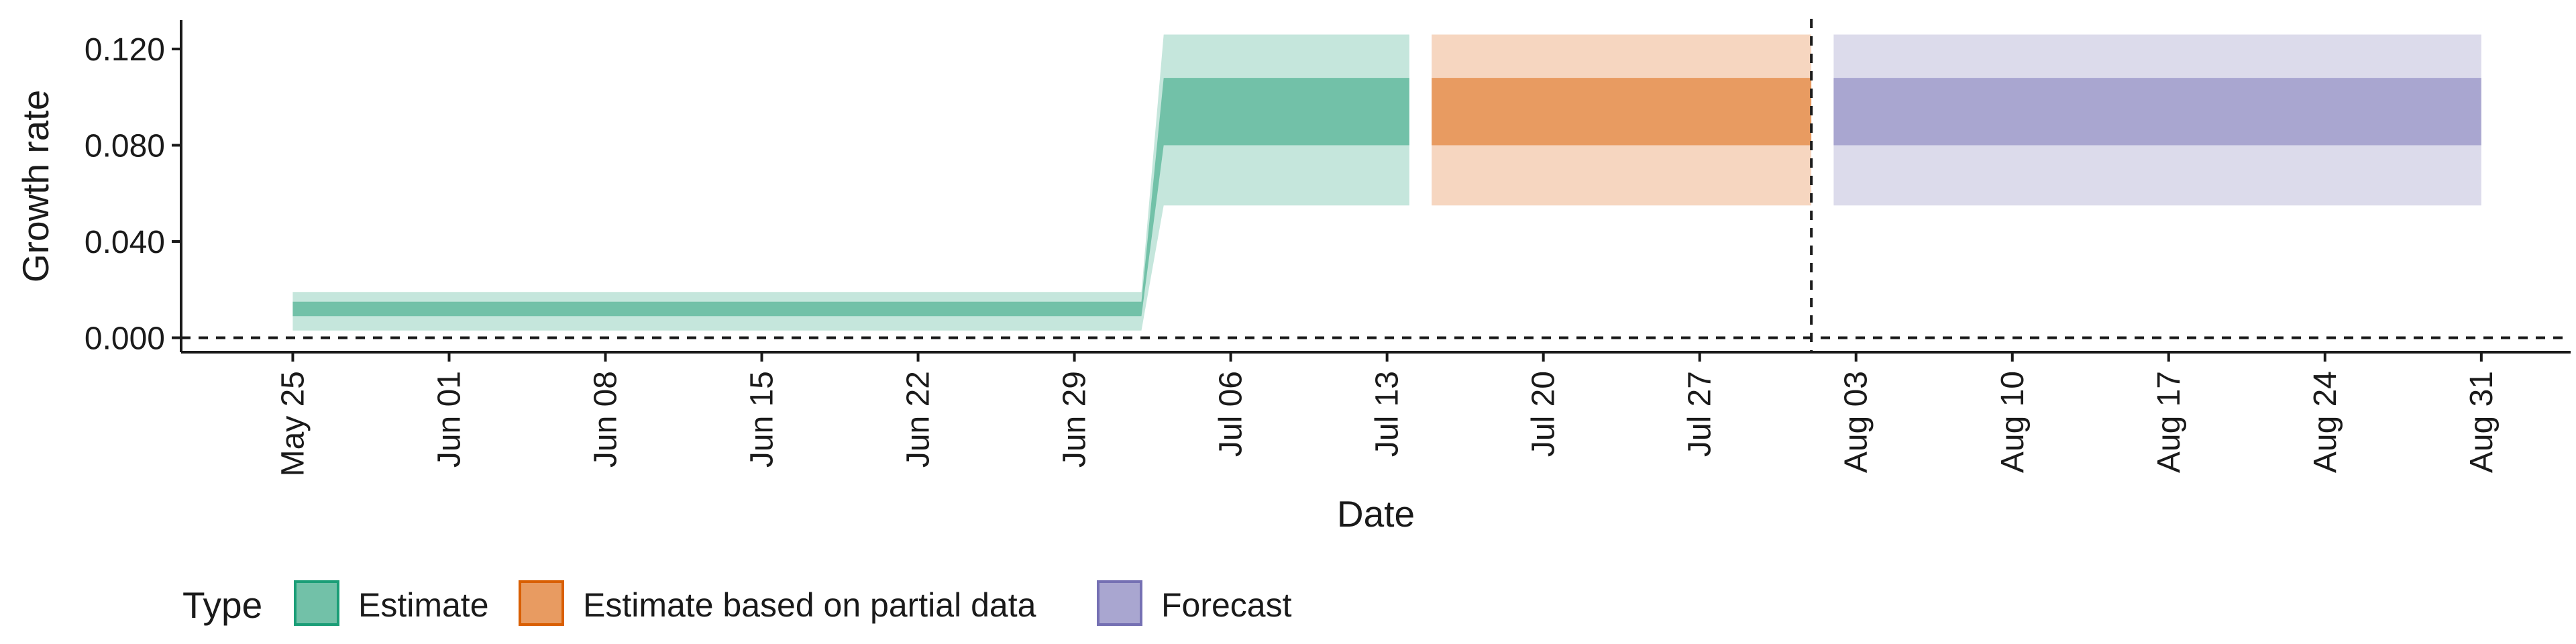 The width and height of the screenshot is (2576, 644). What do you see at coordinates (125, 50) in the screenshot?
I see `y-tick-label: 0.120` at bounding box center [125, 50].